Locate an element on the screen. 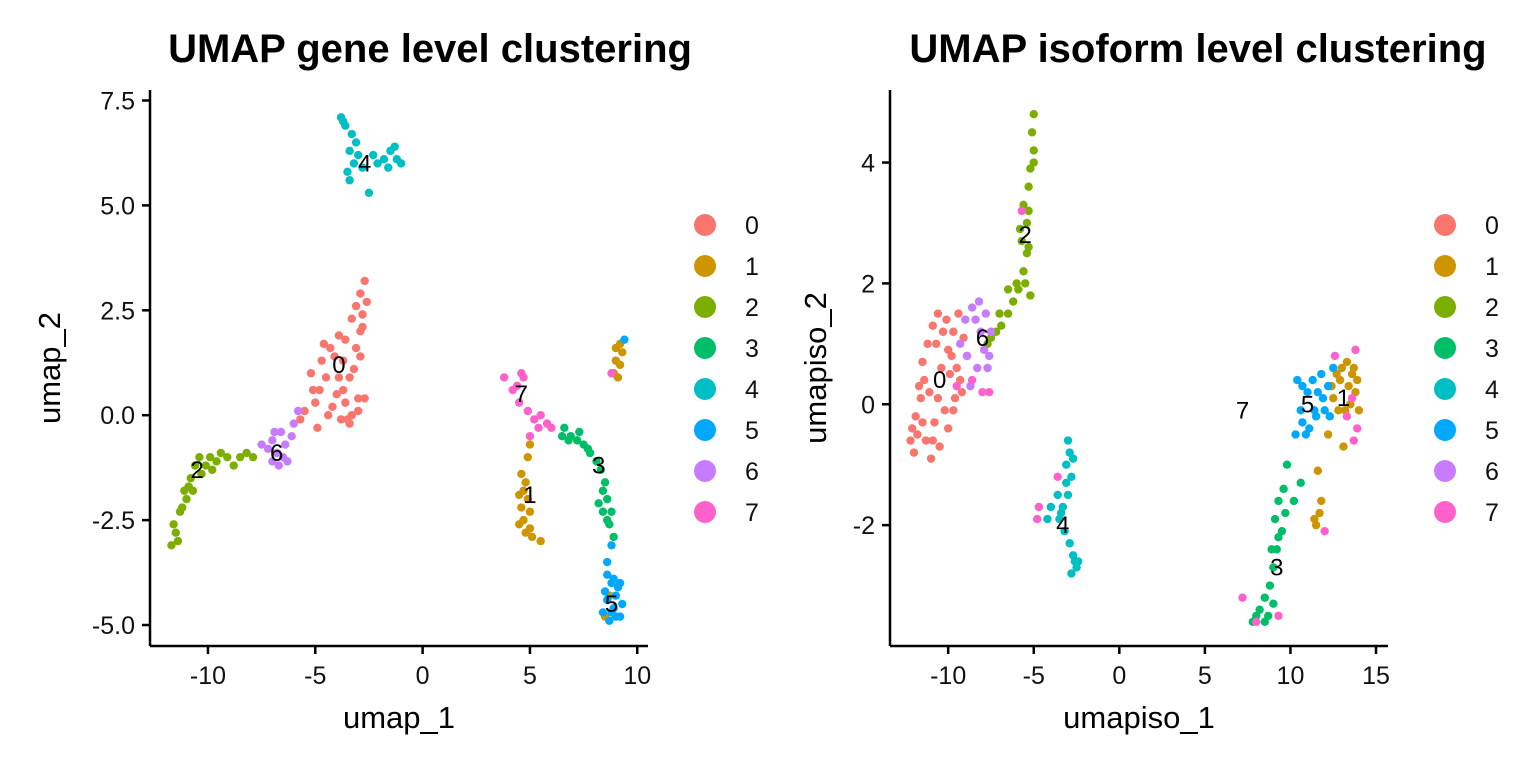 Image resolution: width=1536 pixels, height=768 pixels. cluster-label-6: 6 is located at coordinates (276, 453).